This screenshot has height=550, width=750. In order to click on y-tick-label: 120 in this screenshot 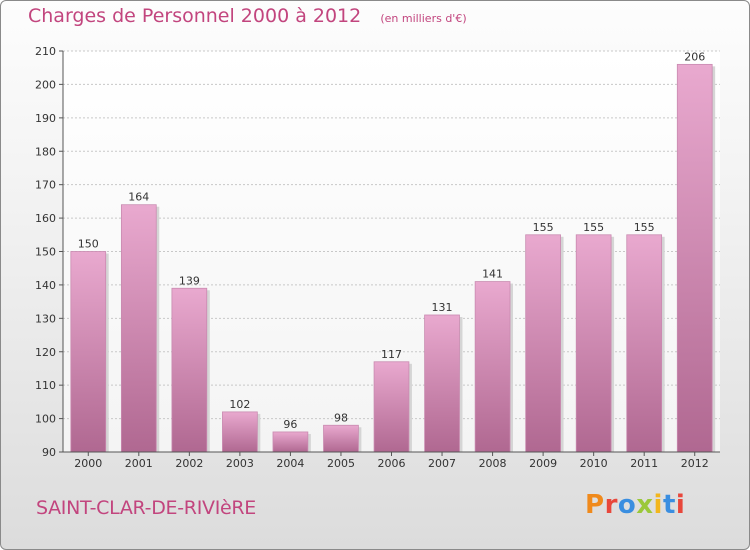, I will do `click(45, 352)`.